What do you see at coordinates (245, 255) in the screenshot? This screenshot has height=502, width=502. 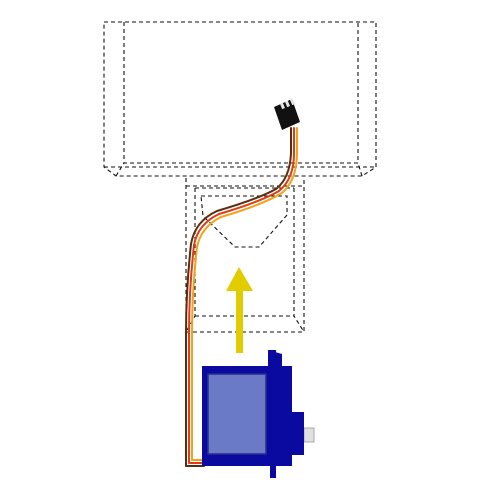 I see `bracket-outer` at bounding box center [245, 255].